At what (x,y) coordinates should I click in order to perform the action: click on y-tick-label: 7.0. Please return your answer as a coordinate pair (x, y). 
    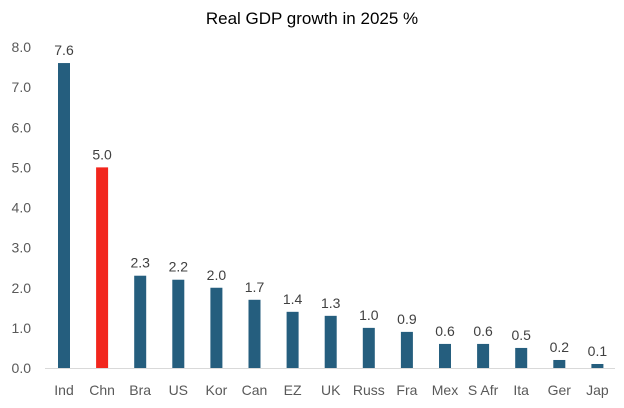
    Looking at the image, I should click on (22, 87).